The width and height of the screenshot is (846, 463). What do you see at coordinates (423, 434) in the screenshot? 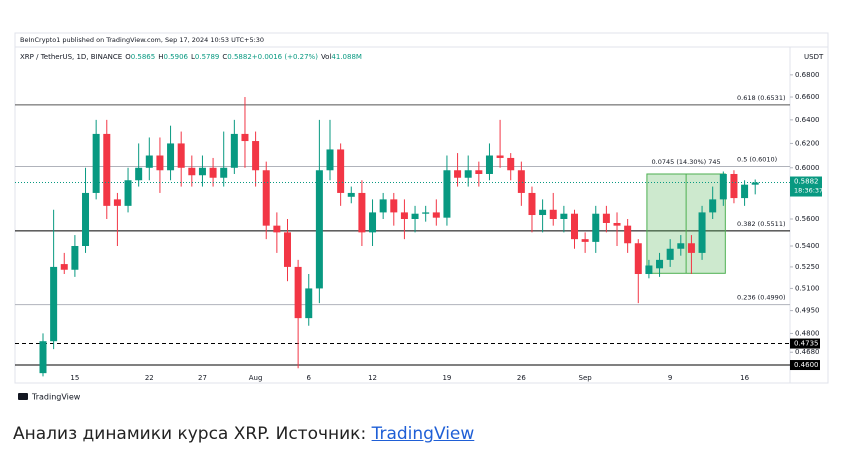
I see `source-link: TradingView` at bounding box center [423, 434].